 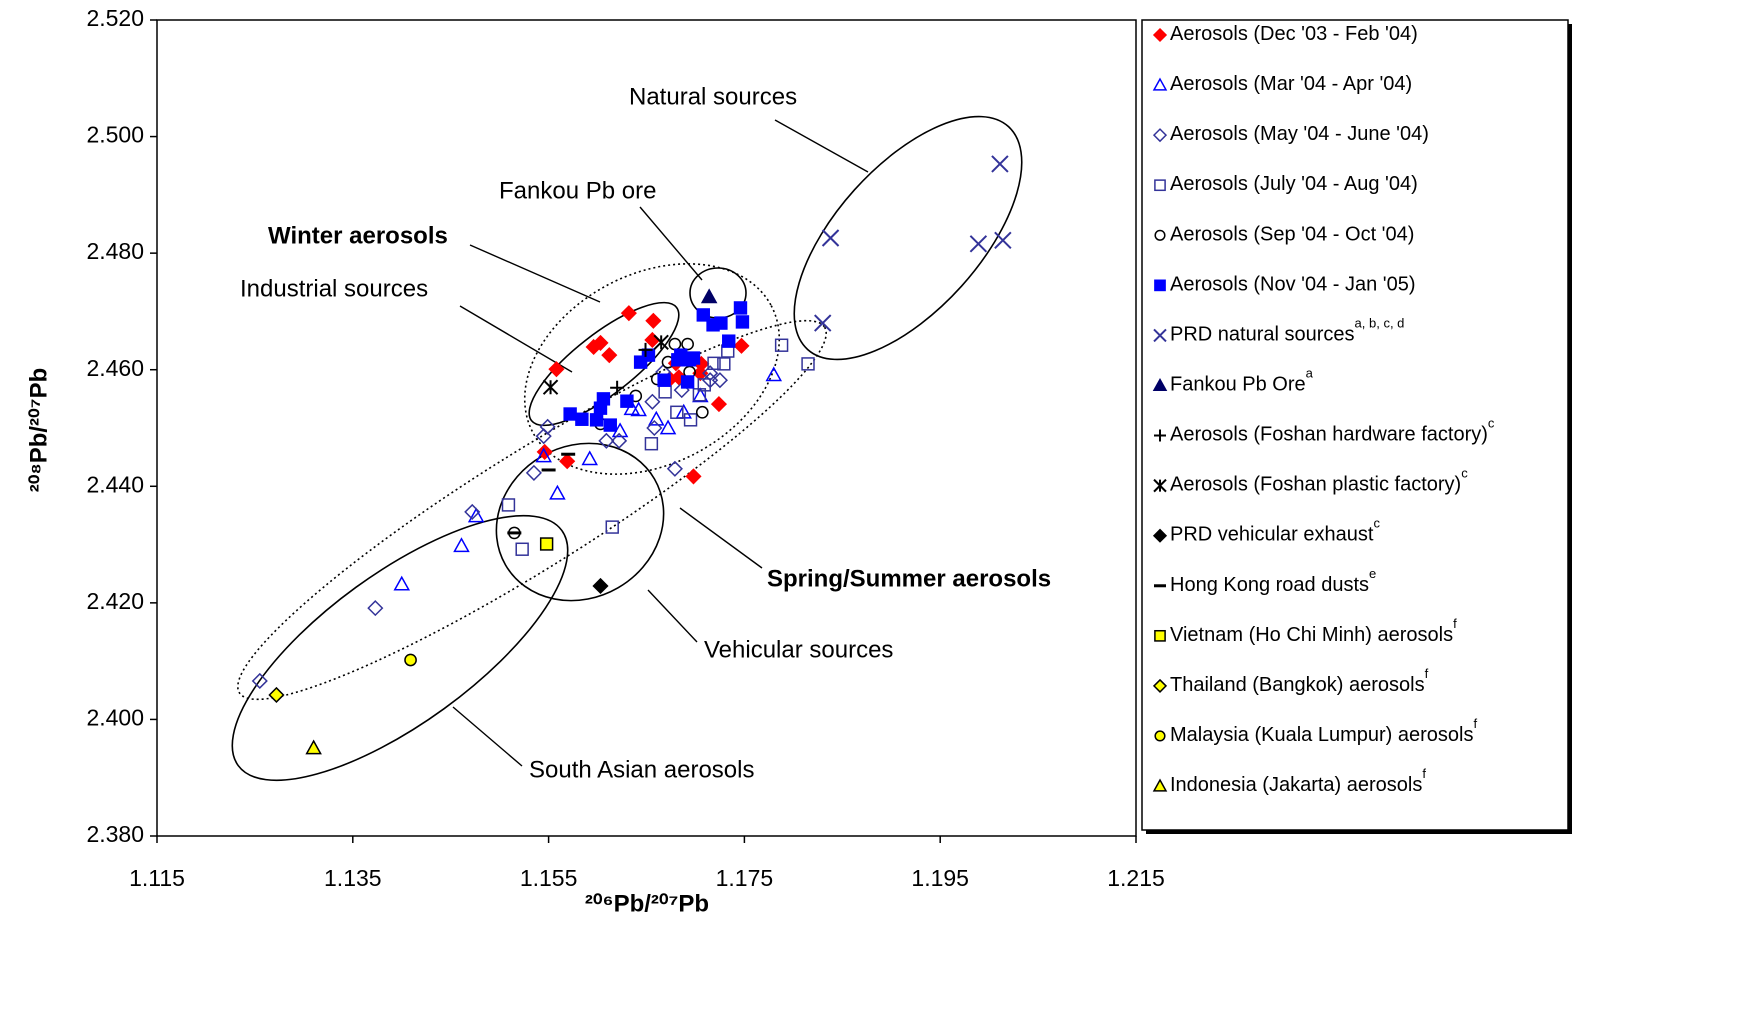 What do you see at coordinates (115, 834) in the screenshot?
I see `y-tick-label: 2.380` at bounding box center [115, 834].